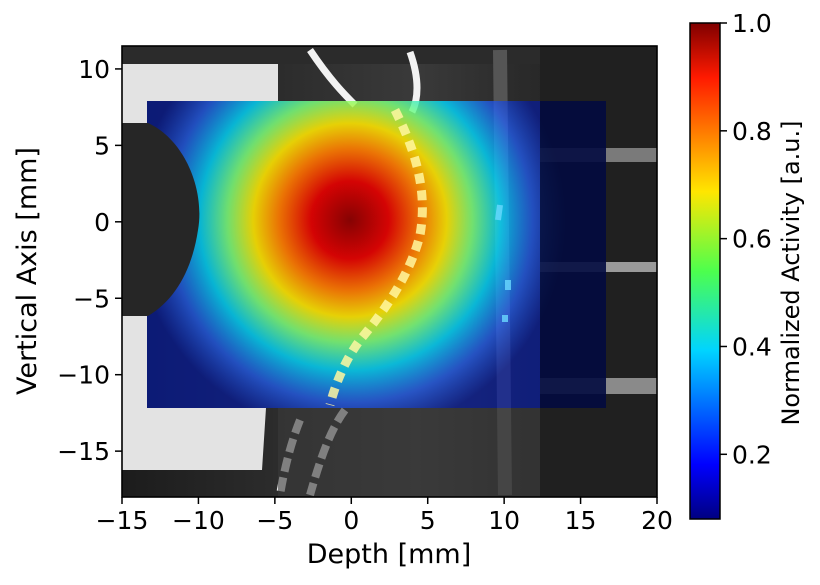  What do you see at coordinates (384, 516) in the screenshot?
I see `x-axis-ticks: −15 −10 −5 0 5 10 15 20` at bounding box center [384, 516].